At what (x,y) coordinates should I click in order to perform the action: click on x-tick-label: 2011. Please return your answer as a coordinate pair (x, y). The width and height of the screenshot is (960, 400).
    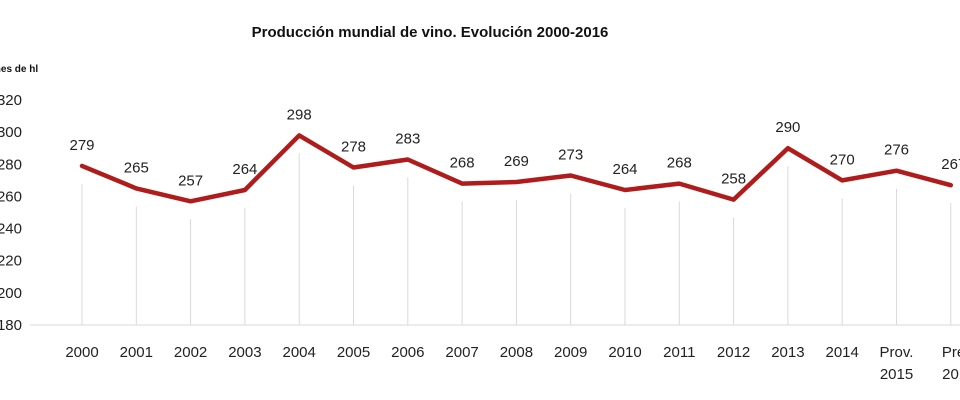
    Looking at the image, I should click on (679, 352).